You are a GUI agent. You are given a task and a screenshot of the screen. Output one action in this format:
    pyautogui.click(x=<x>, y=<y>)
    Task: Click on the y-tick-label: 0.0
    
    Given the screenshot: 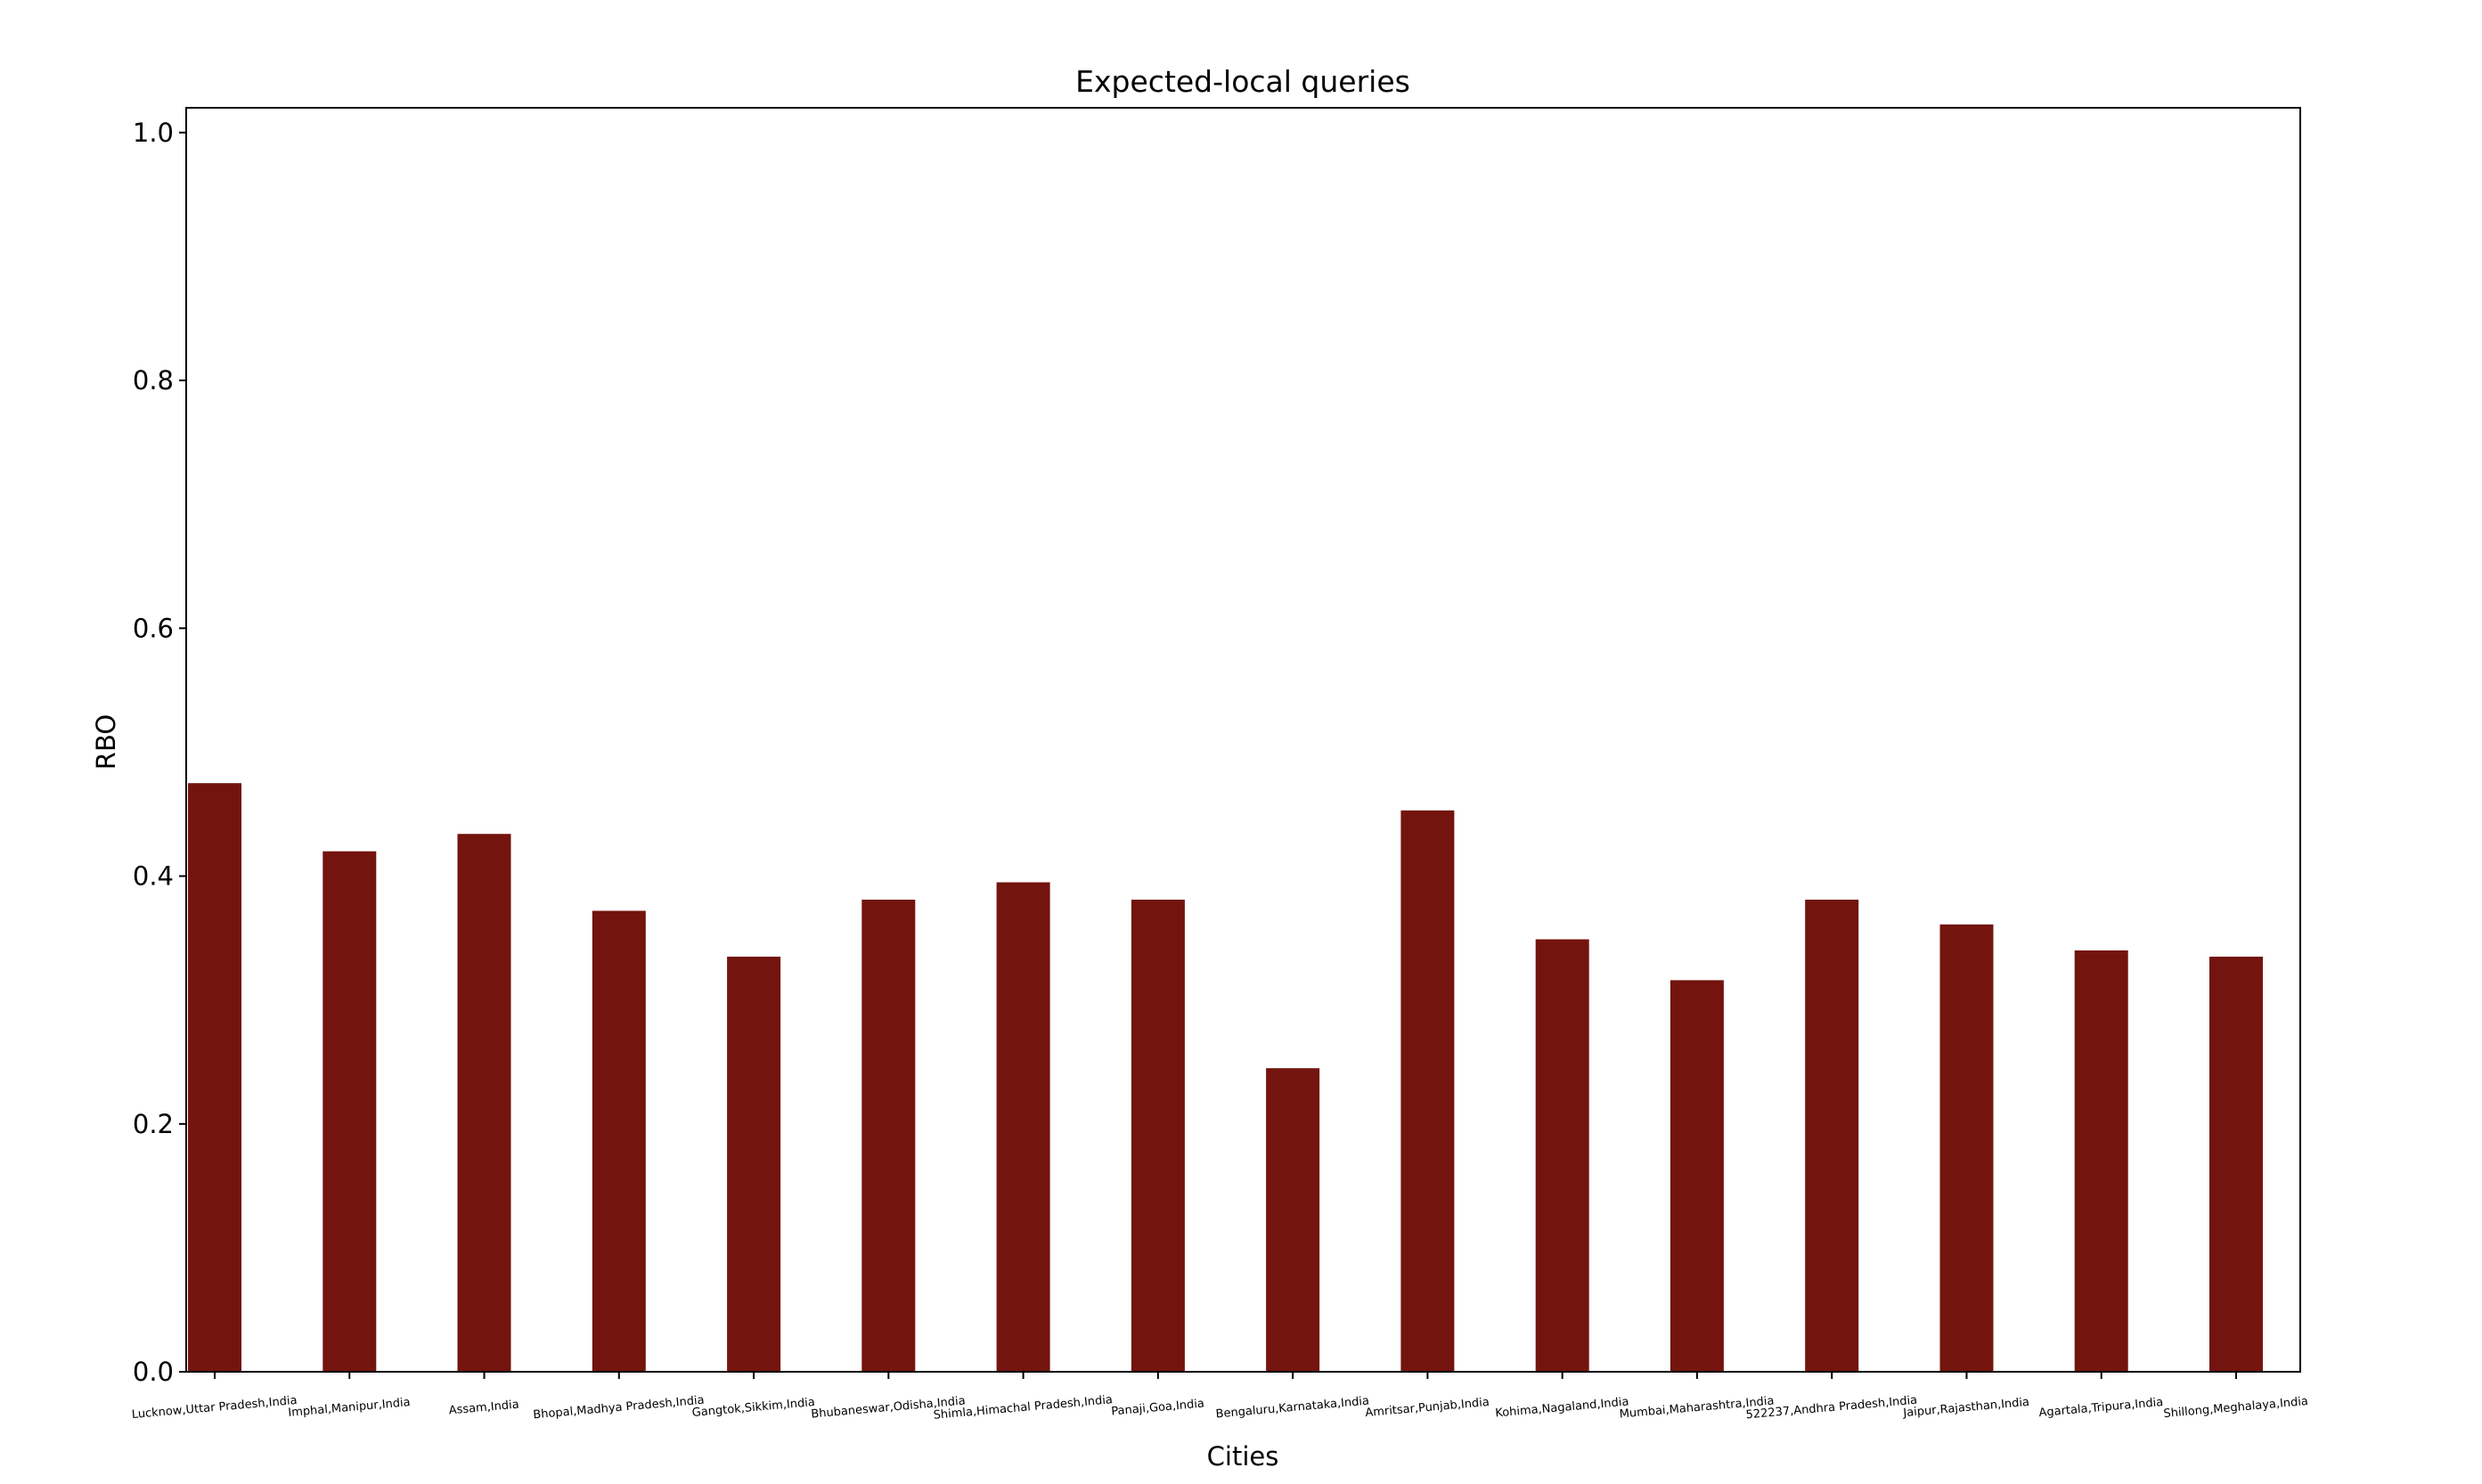 What is the action you would take?
    pyautogui.click(x=153, y=1372)
    